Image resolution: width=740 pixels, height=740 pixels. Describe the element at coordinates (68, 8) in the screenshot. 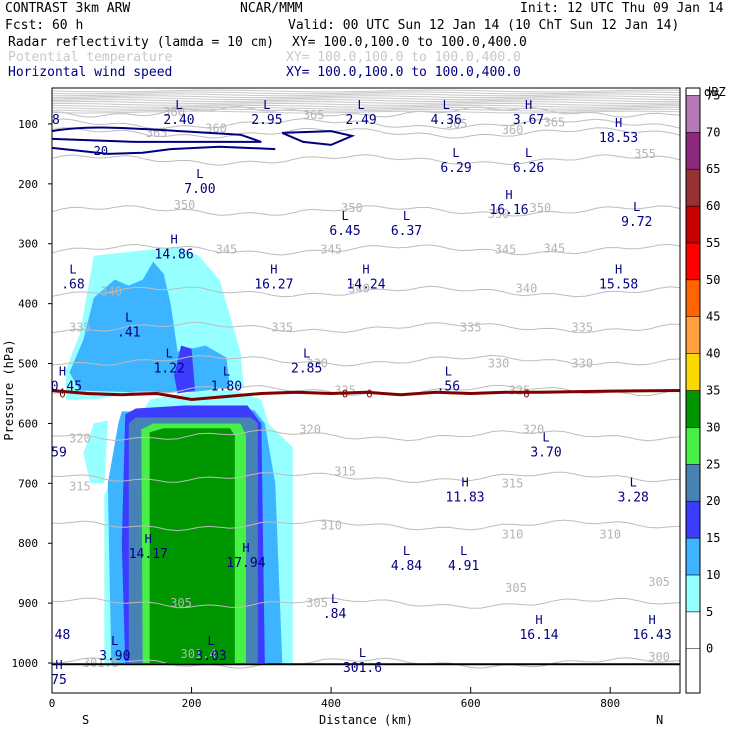

I see `model-title: CONTRAST 3km ARW` at that location.